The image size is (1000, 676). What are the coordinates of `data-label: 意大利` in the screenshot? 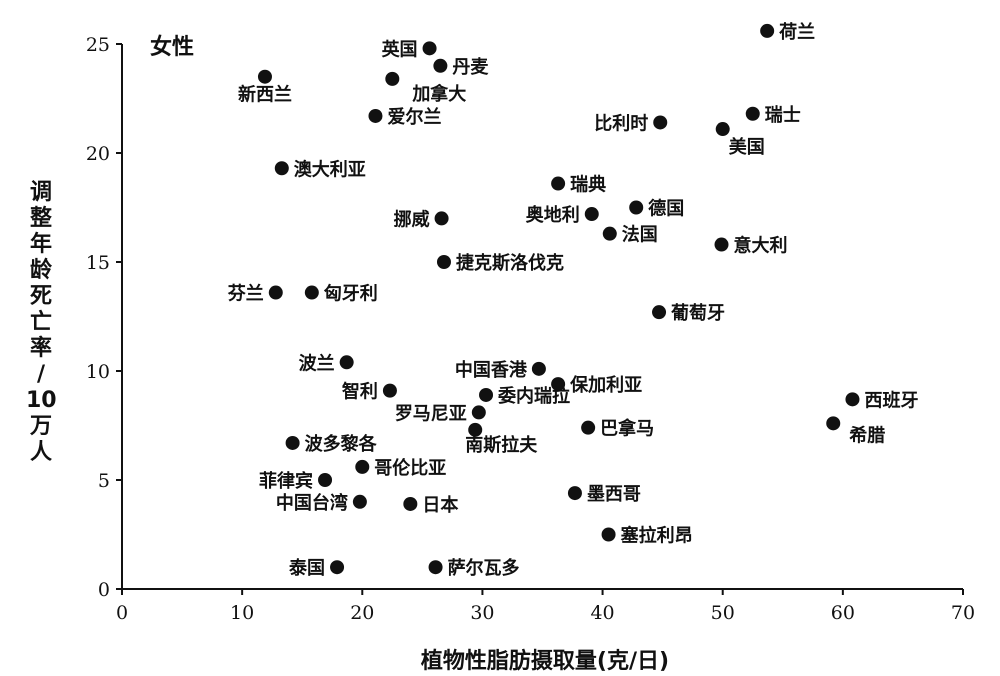 It's located at (761, 246).